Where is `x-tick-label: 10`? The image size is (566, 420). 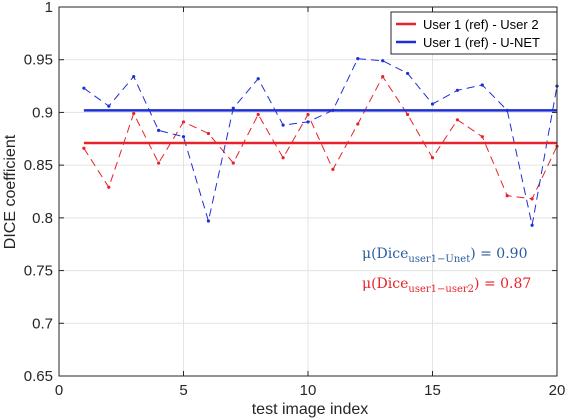 x-tick-label: 10 is located at coordinates (308, 390).